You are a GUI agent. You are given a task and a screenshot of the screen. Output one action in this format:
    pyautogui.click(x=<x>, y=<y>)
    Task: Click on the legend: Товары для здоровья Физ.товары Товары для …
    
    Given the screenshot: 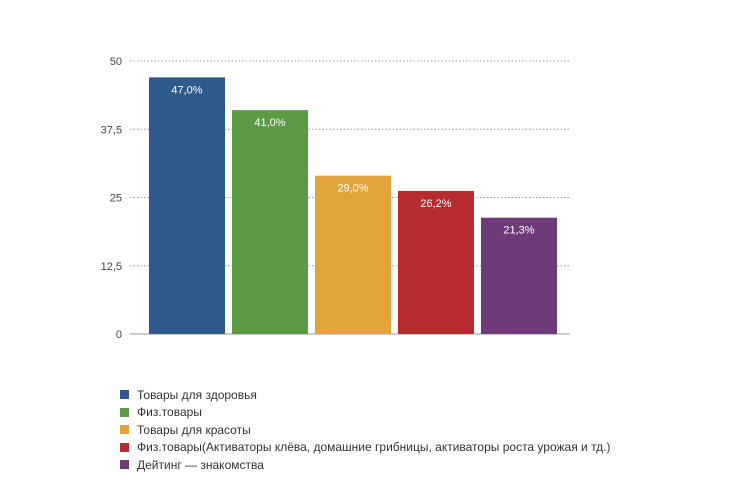 What is the action you would take?
    pyautogui.click(x=365, y=430)
    